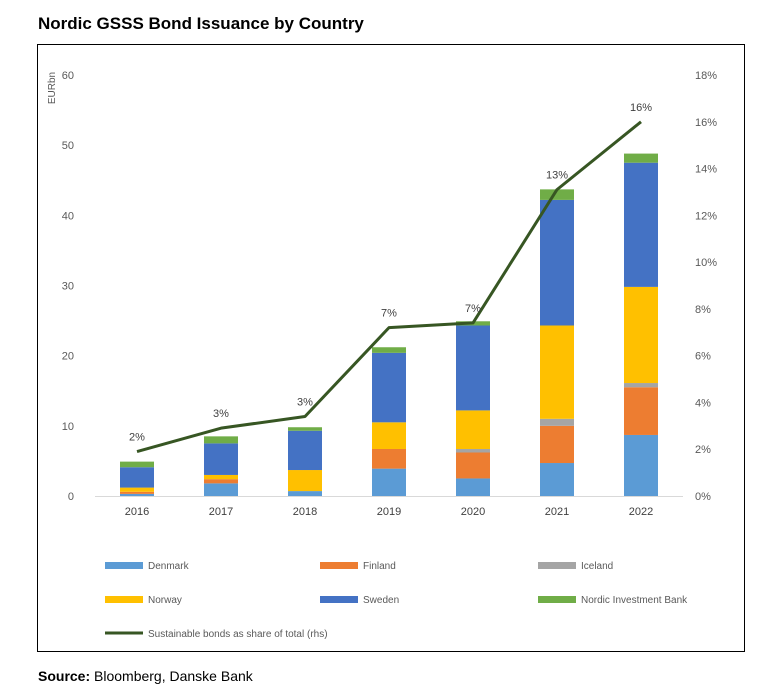 The image size is (775, 691). I want to click on line-data-label: 13%, so click(557, 176).